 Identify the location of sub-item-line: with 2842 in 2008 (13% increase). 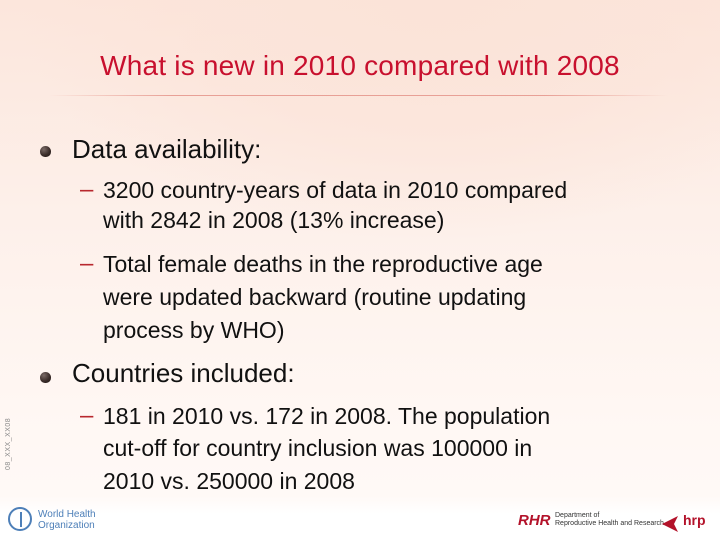
(274, 220).